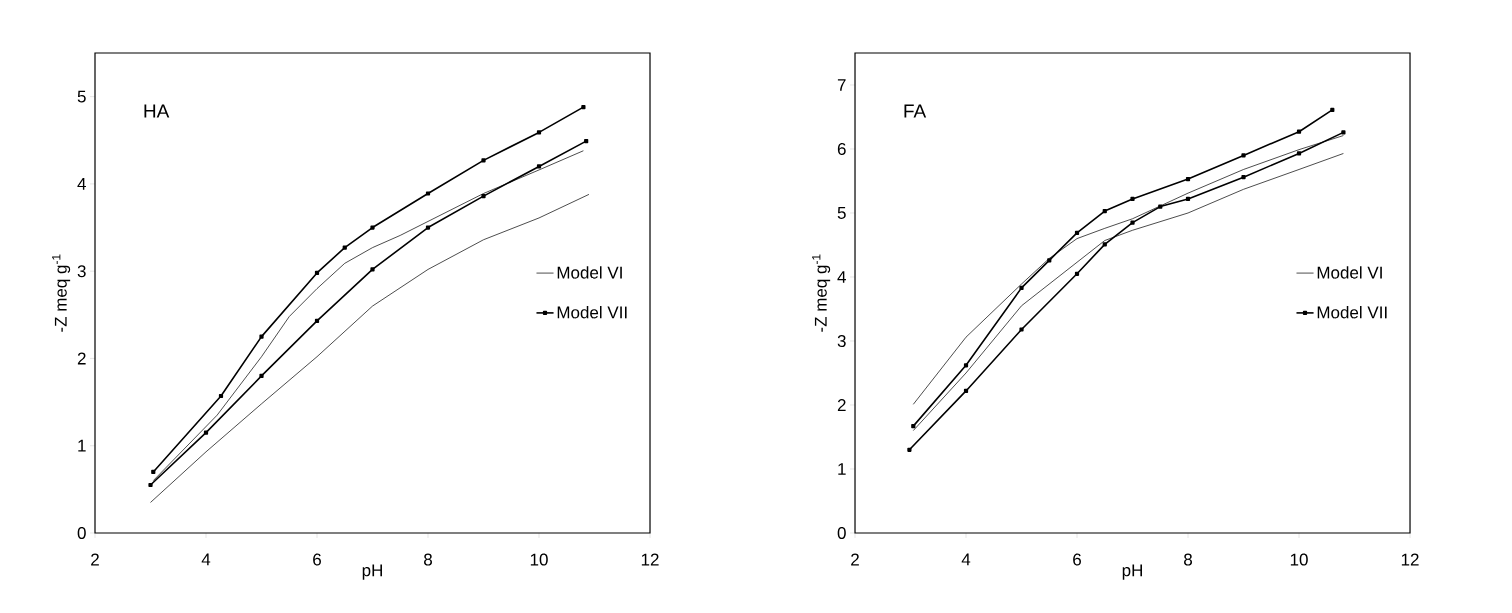 Image resolution: width=1512 pixels, height=613 pixels. I want to click on text: HA, so click(157, 111).